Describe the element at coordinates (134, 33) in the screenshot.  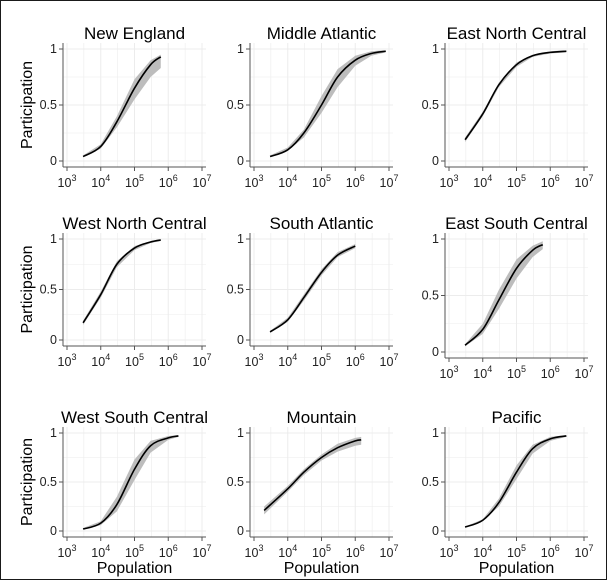
I see `panel-title: New England` at that location.